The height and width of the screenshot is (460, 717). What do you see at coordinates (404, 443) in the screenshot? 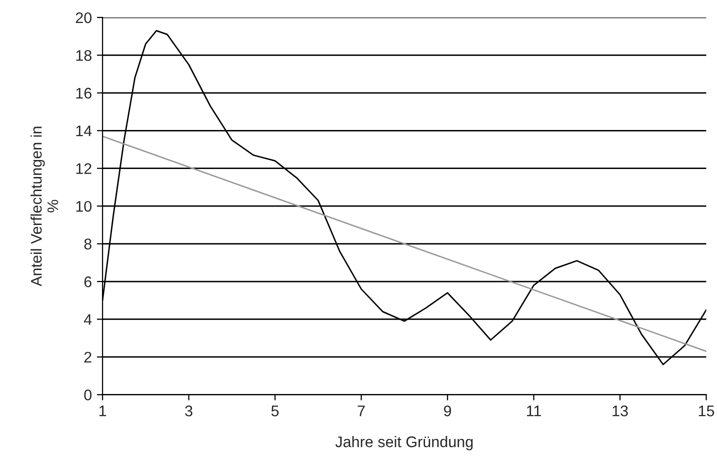
I see `x-axis-title: Jahre seit Gründung` at bounding box center [404, 443].